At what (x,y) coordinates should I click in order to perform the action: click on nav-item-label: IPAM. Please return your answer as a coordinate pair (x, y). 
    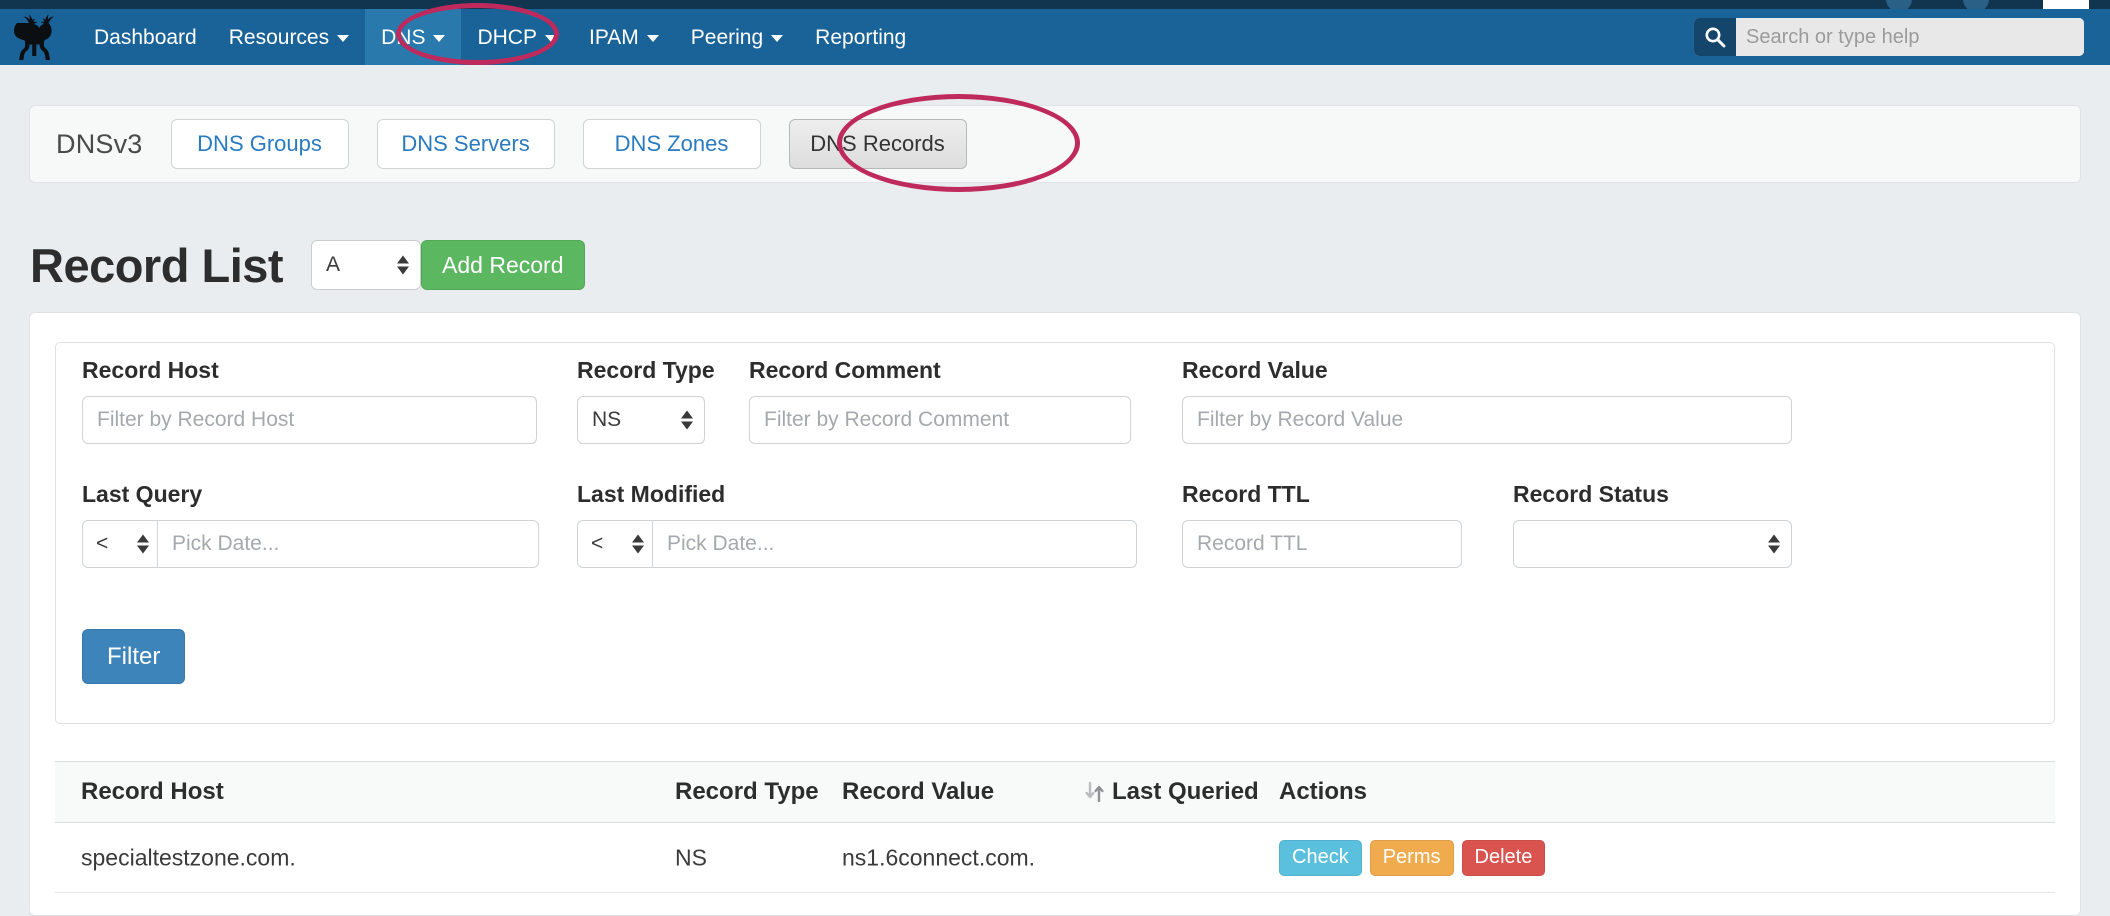
    Looking at the image, I should click on (613, 37).